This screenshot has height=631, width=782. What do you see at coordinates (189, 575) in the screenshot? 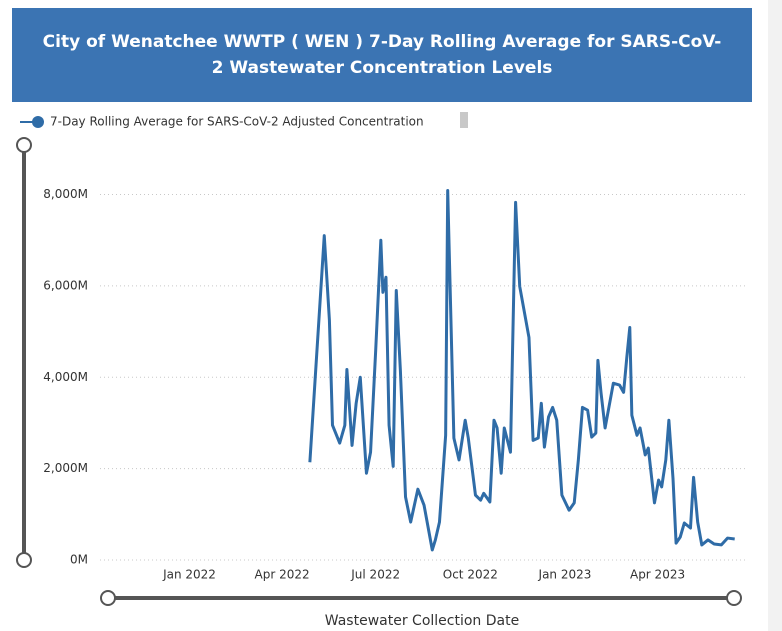
I see `x-tick-label: Jan 2022` at bounding box center [189, 575].